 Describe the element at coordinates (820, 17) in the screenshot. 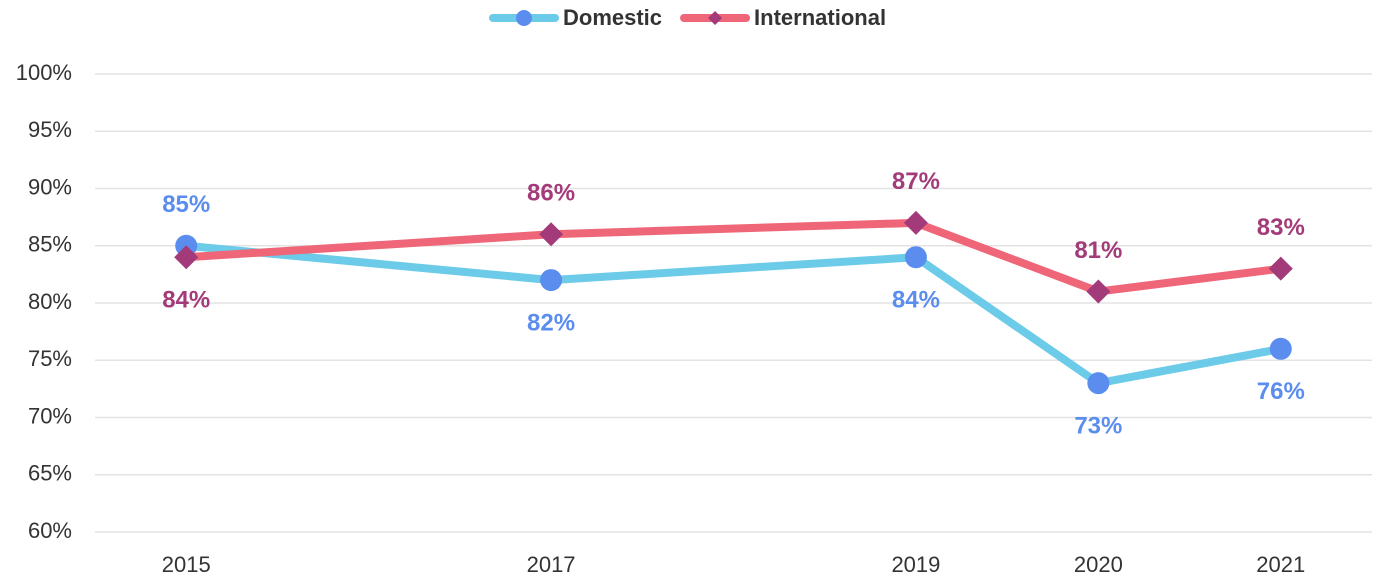

I see `legend-label: International` at that location.